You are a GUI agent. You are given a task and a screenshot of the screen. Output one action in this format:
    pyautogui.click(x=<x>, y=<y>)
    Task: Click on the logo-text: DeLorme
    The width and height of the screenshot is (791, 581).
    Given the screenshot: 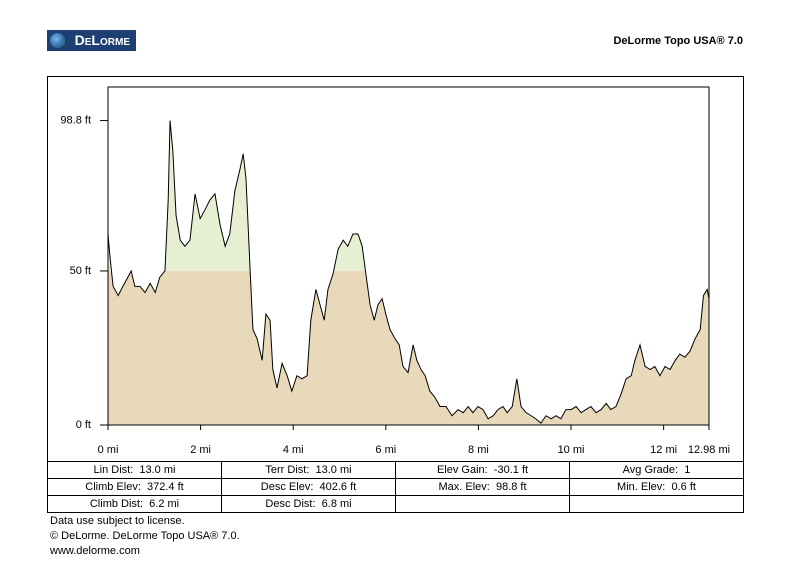 What is the action you would take?
    pyautogui.click(x=102, y=40)
    